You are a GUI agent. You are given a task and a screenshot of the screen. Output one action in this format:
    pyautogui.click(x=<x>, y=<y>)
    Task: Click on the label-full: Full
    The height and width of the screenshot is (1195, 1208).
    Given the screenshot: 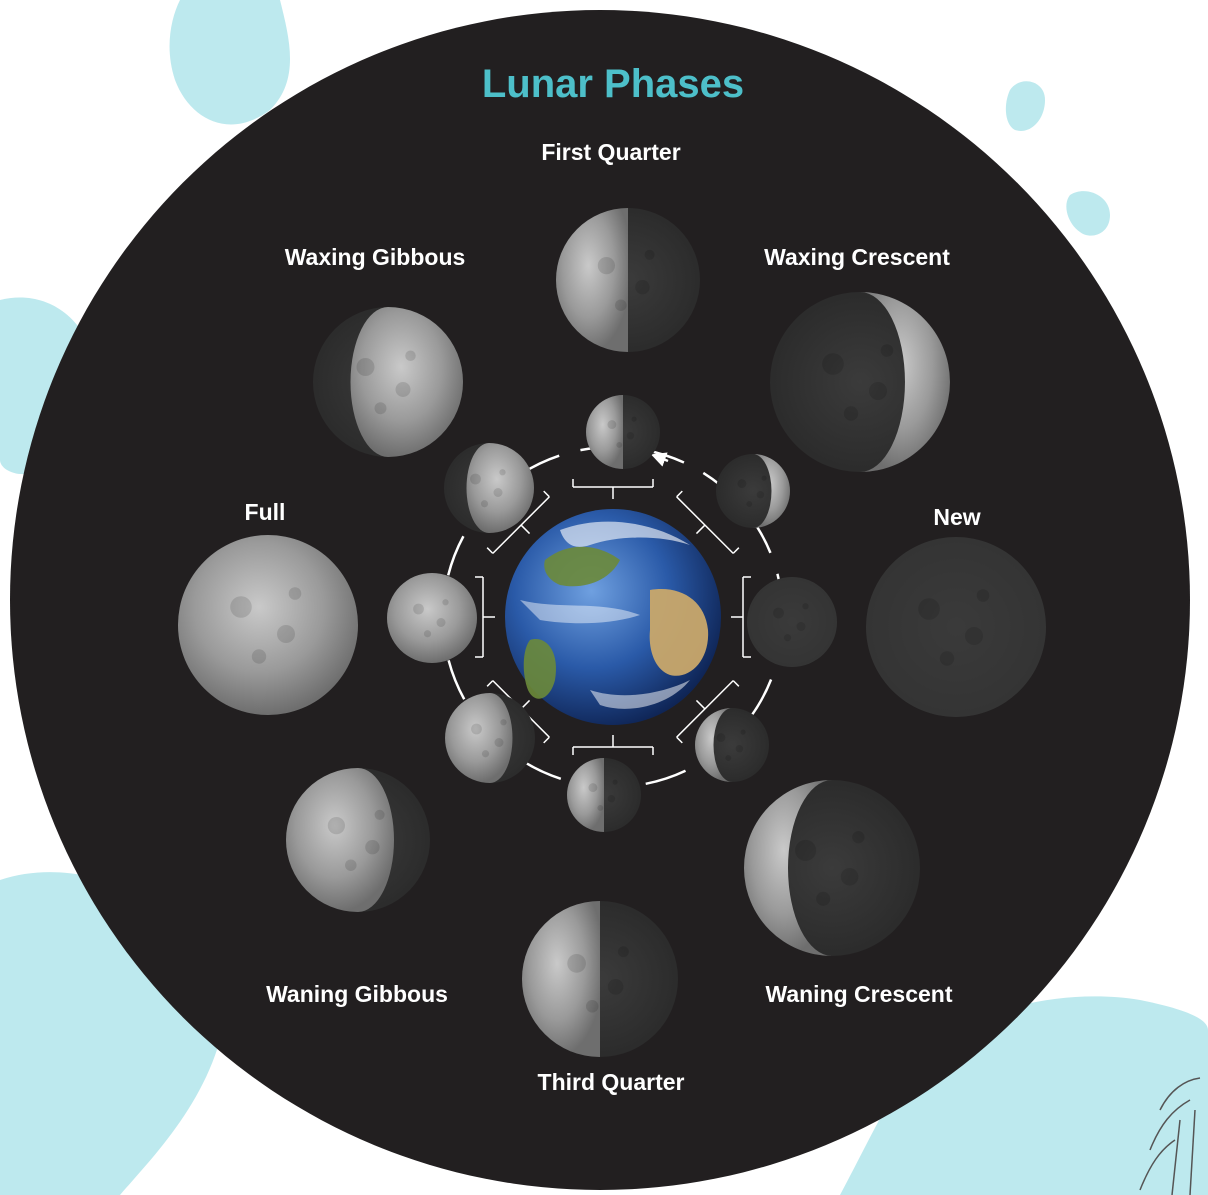 What is the action you would take?
    pyautogui.click(x=265, y=512)
    